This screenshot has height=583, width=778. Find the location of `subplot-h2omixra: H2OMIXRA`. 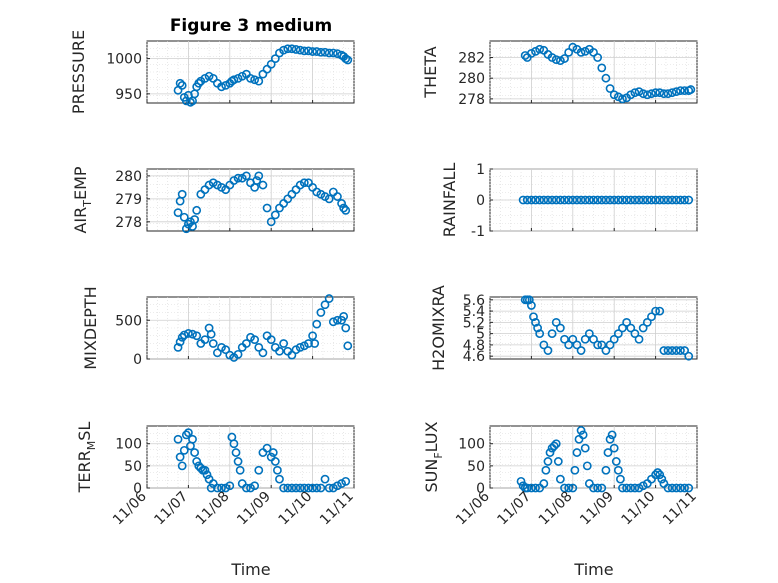

subplot-h2omixra: H2OMIXRA is located at coordinates (563, 328).